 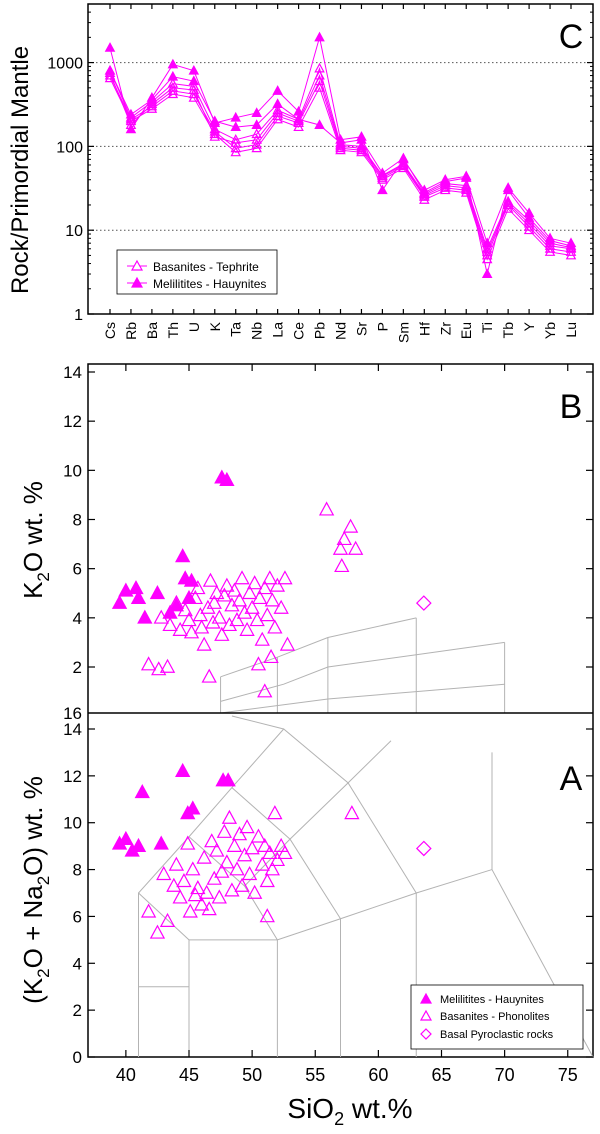 I want to click on panel-c-ytick-label: 100, so click(x=69, y=147).